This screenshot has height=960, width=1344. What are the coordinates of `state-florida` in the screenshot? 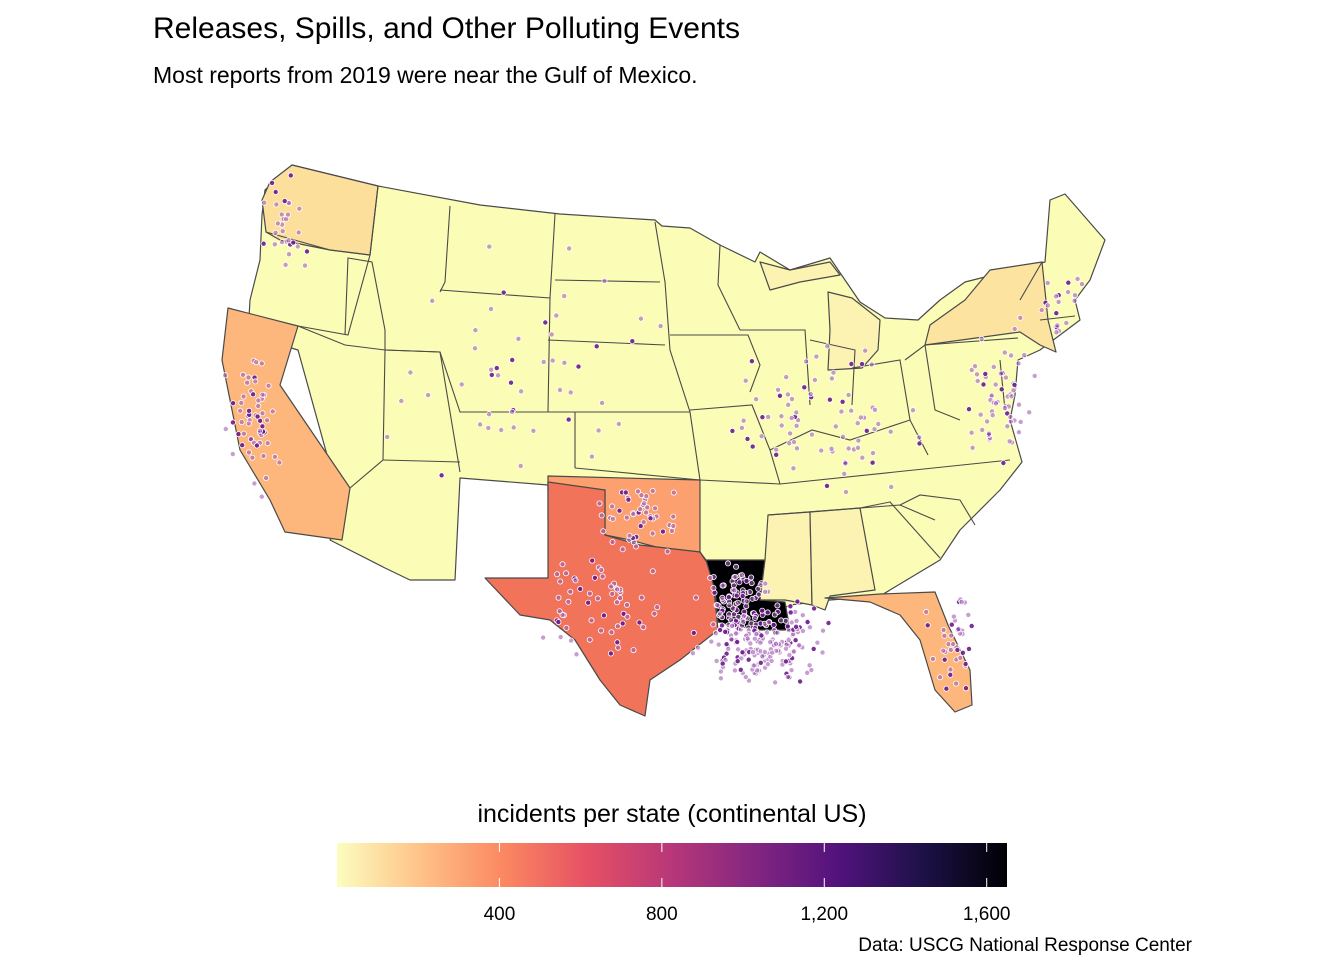 It's located at (898, 652).